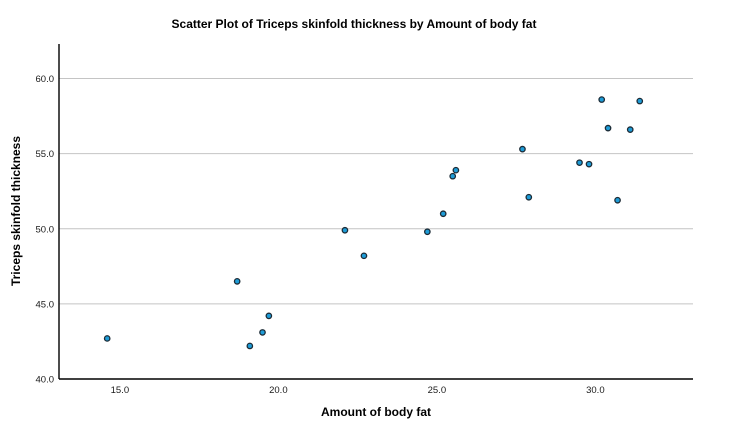 The image size is (730, 440). What do you see at coordinates (278, 390) in the screenshot?
I see `x-tick-label: 20.0` at bounding box center [278, 390].